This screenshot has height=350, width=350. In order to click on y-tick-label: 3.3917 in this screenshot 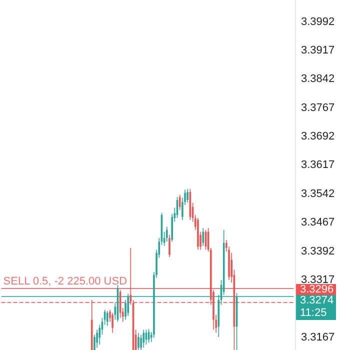, I will do `click(318, 50)`.